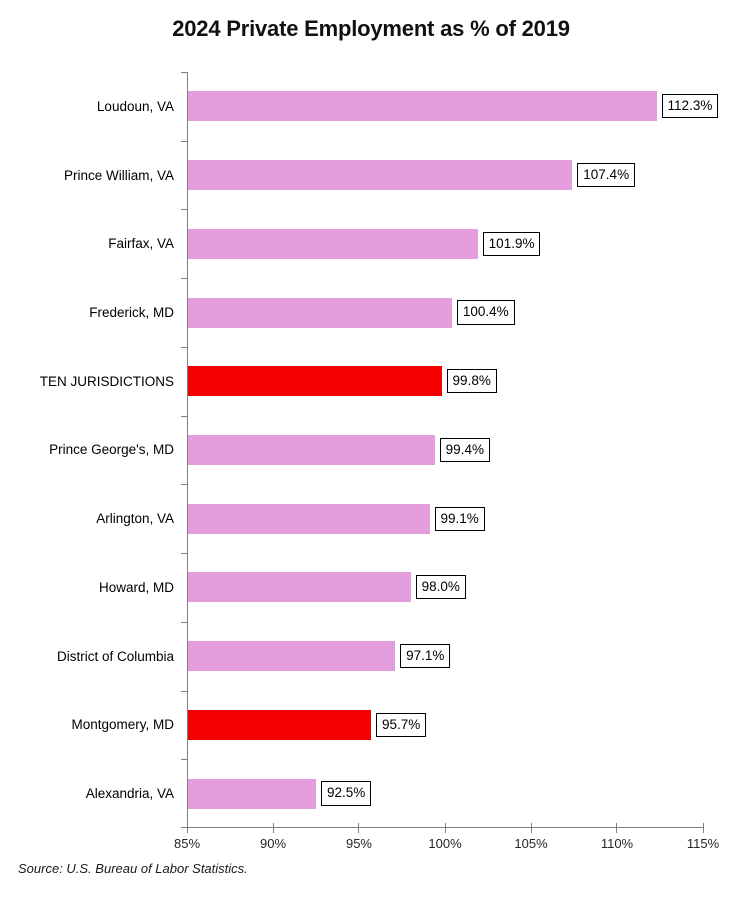  I want to click on category-label: Prince William, VA, so click(118, 175).